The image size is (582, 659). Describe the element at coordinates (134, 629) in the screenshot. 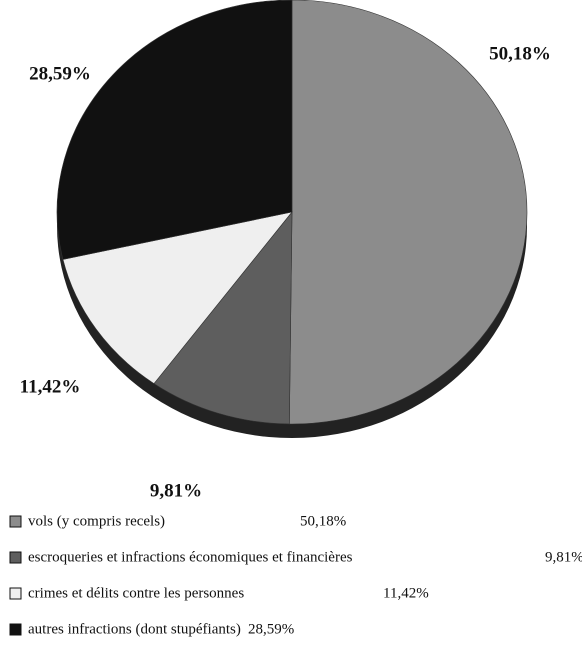

I see `legend-label: autres infractions (dont stupéfiants)` at that location.